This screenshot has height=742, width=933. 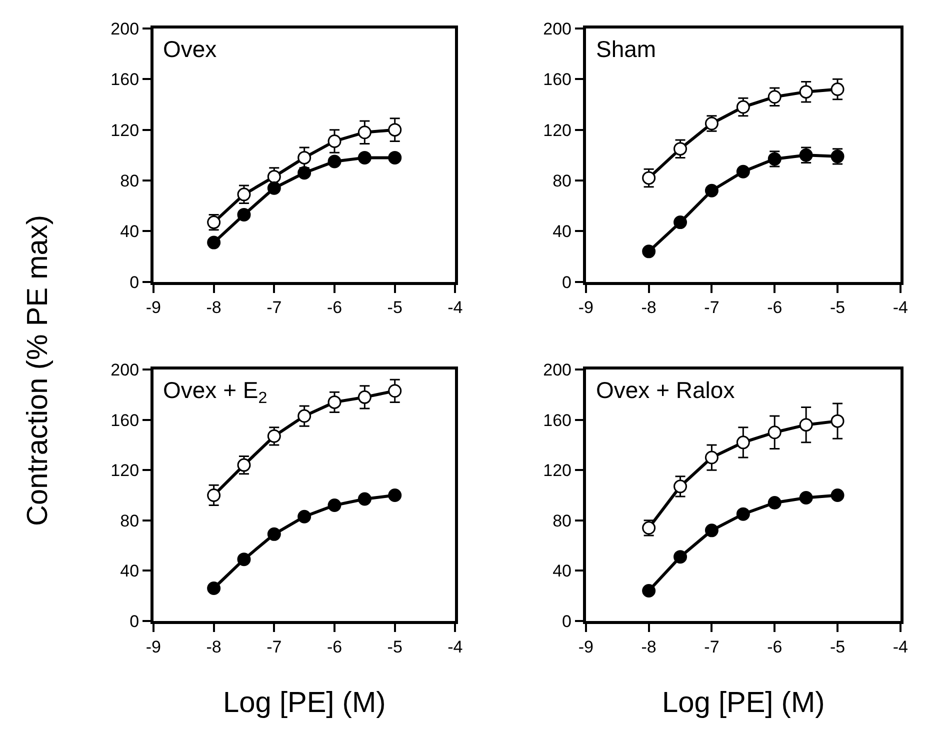 What do you see at coordinates (666, 390) in the screenshot?
I see `chart-title: Ovex + Ralox` at bounding box center [666, 390].